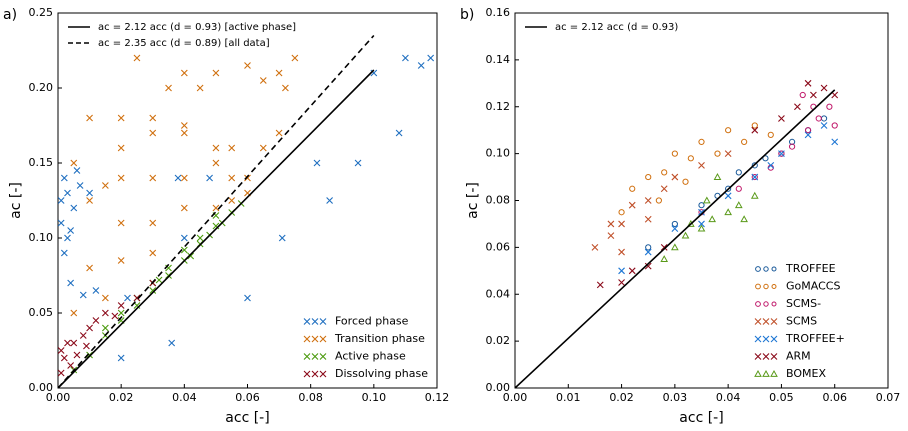  What do you see at coordinates (498, 340) in the screenshot?
I see `y-tick-label: 0.02` at bounding box center [498, 340].